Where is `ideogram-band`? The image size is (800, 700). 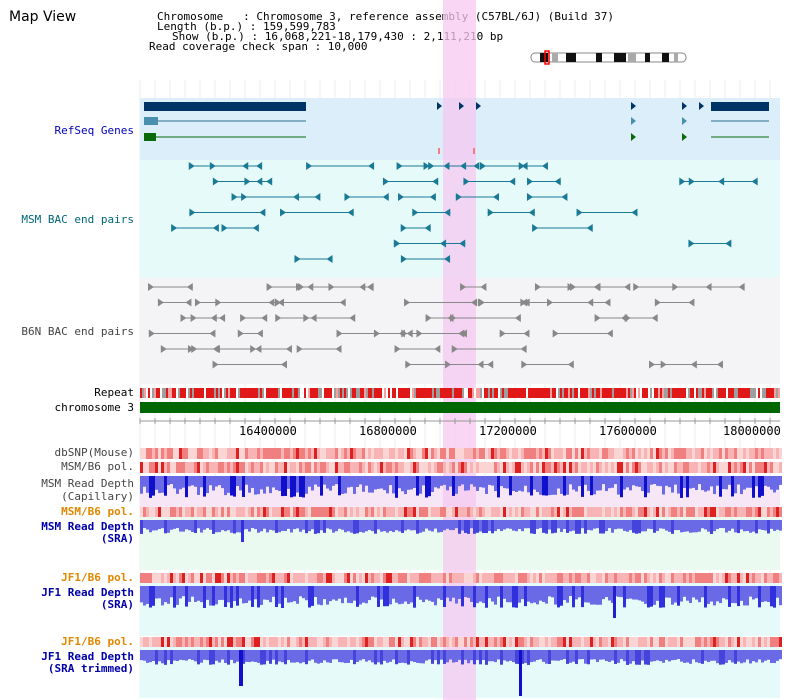
ideogram-band is located at coordinates (599, 57).